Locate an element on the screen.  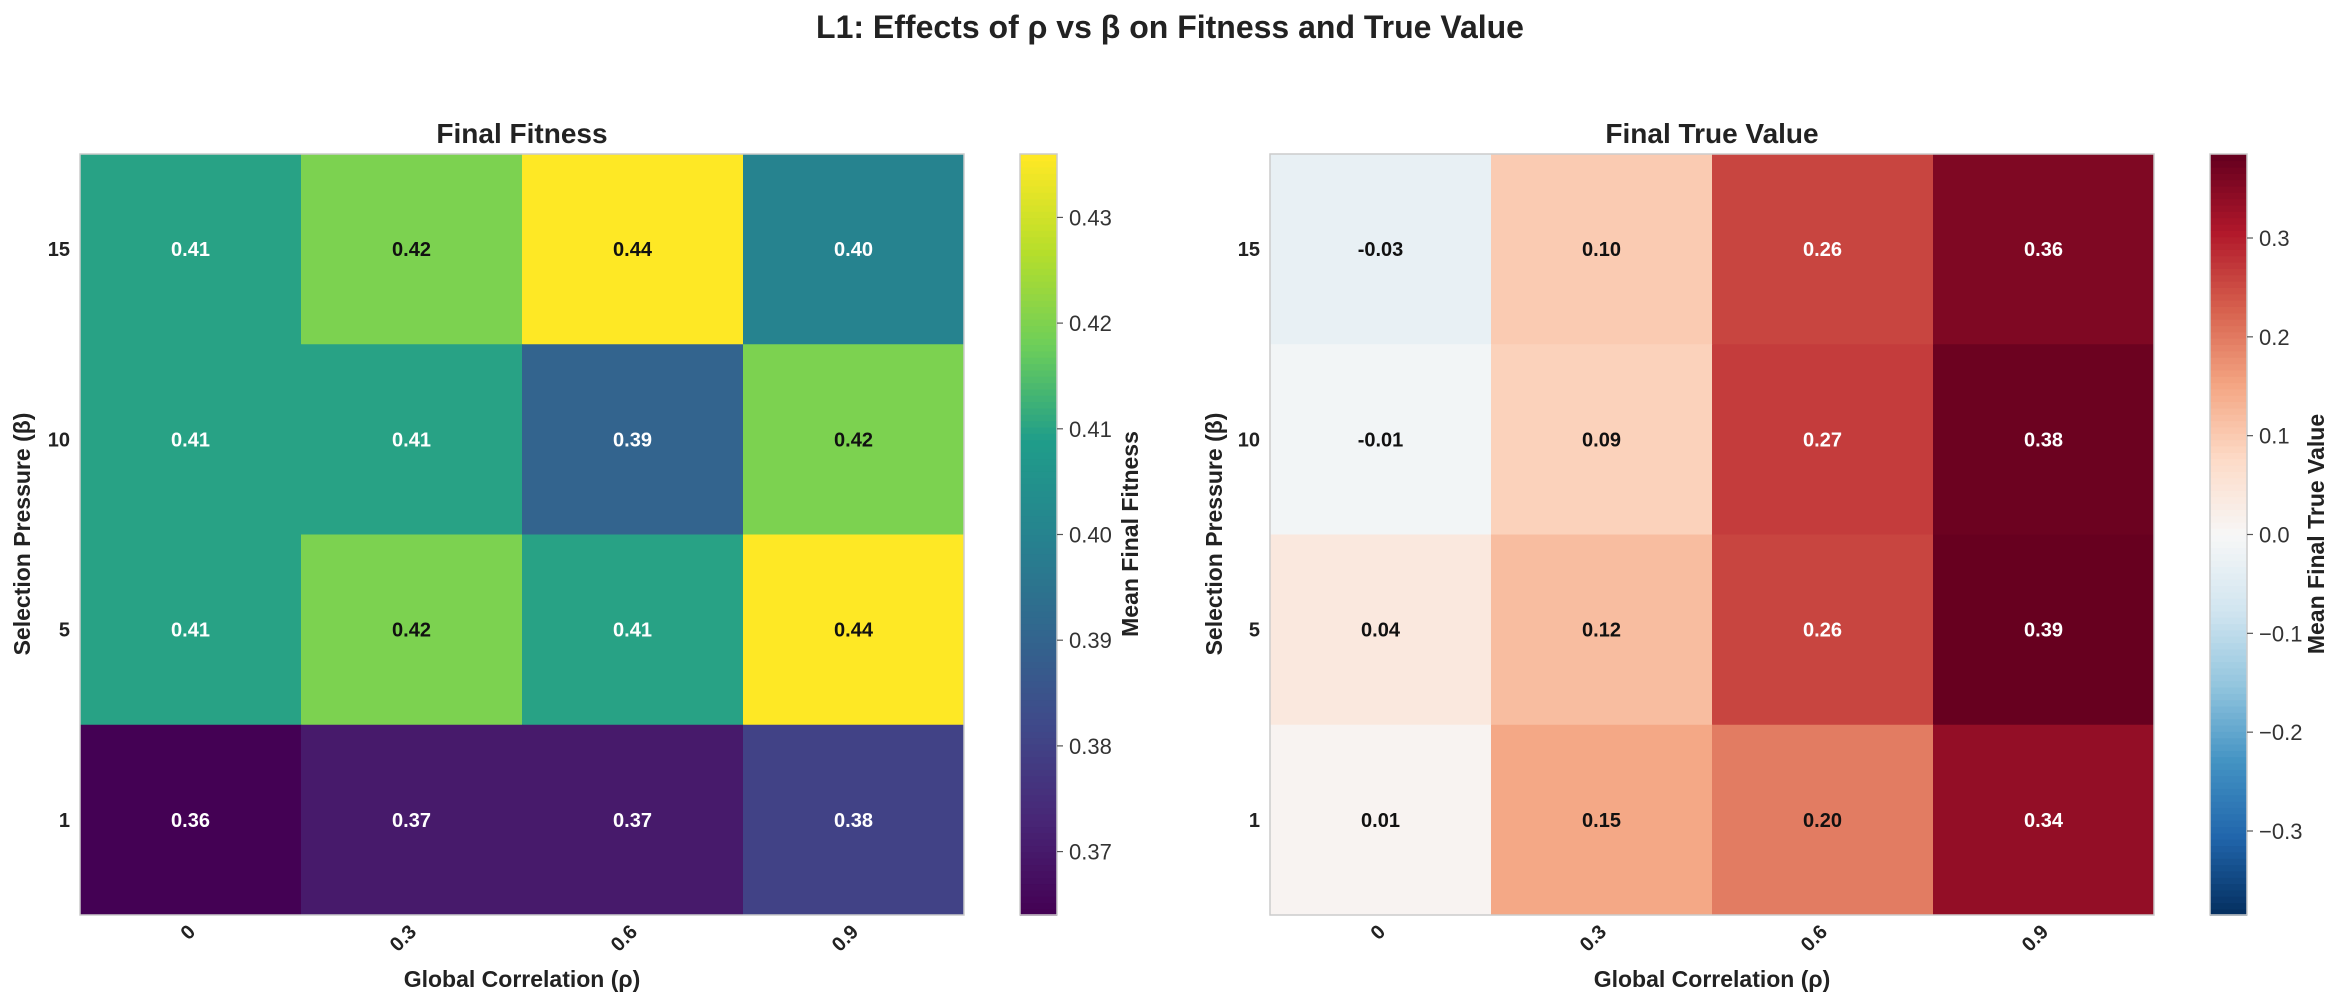
fitness-colorbar-label: Mean Final Fitness is located at coordinates (1130, 534).